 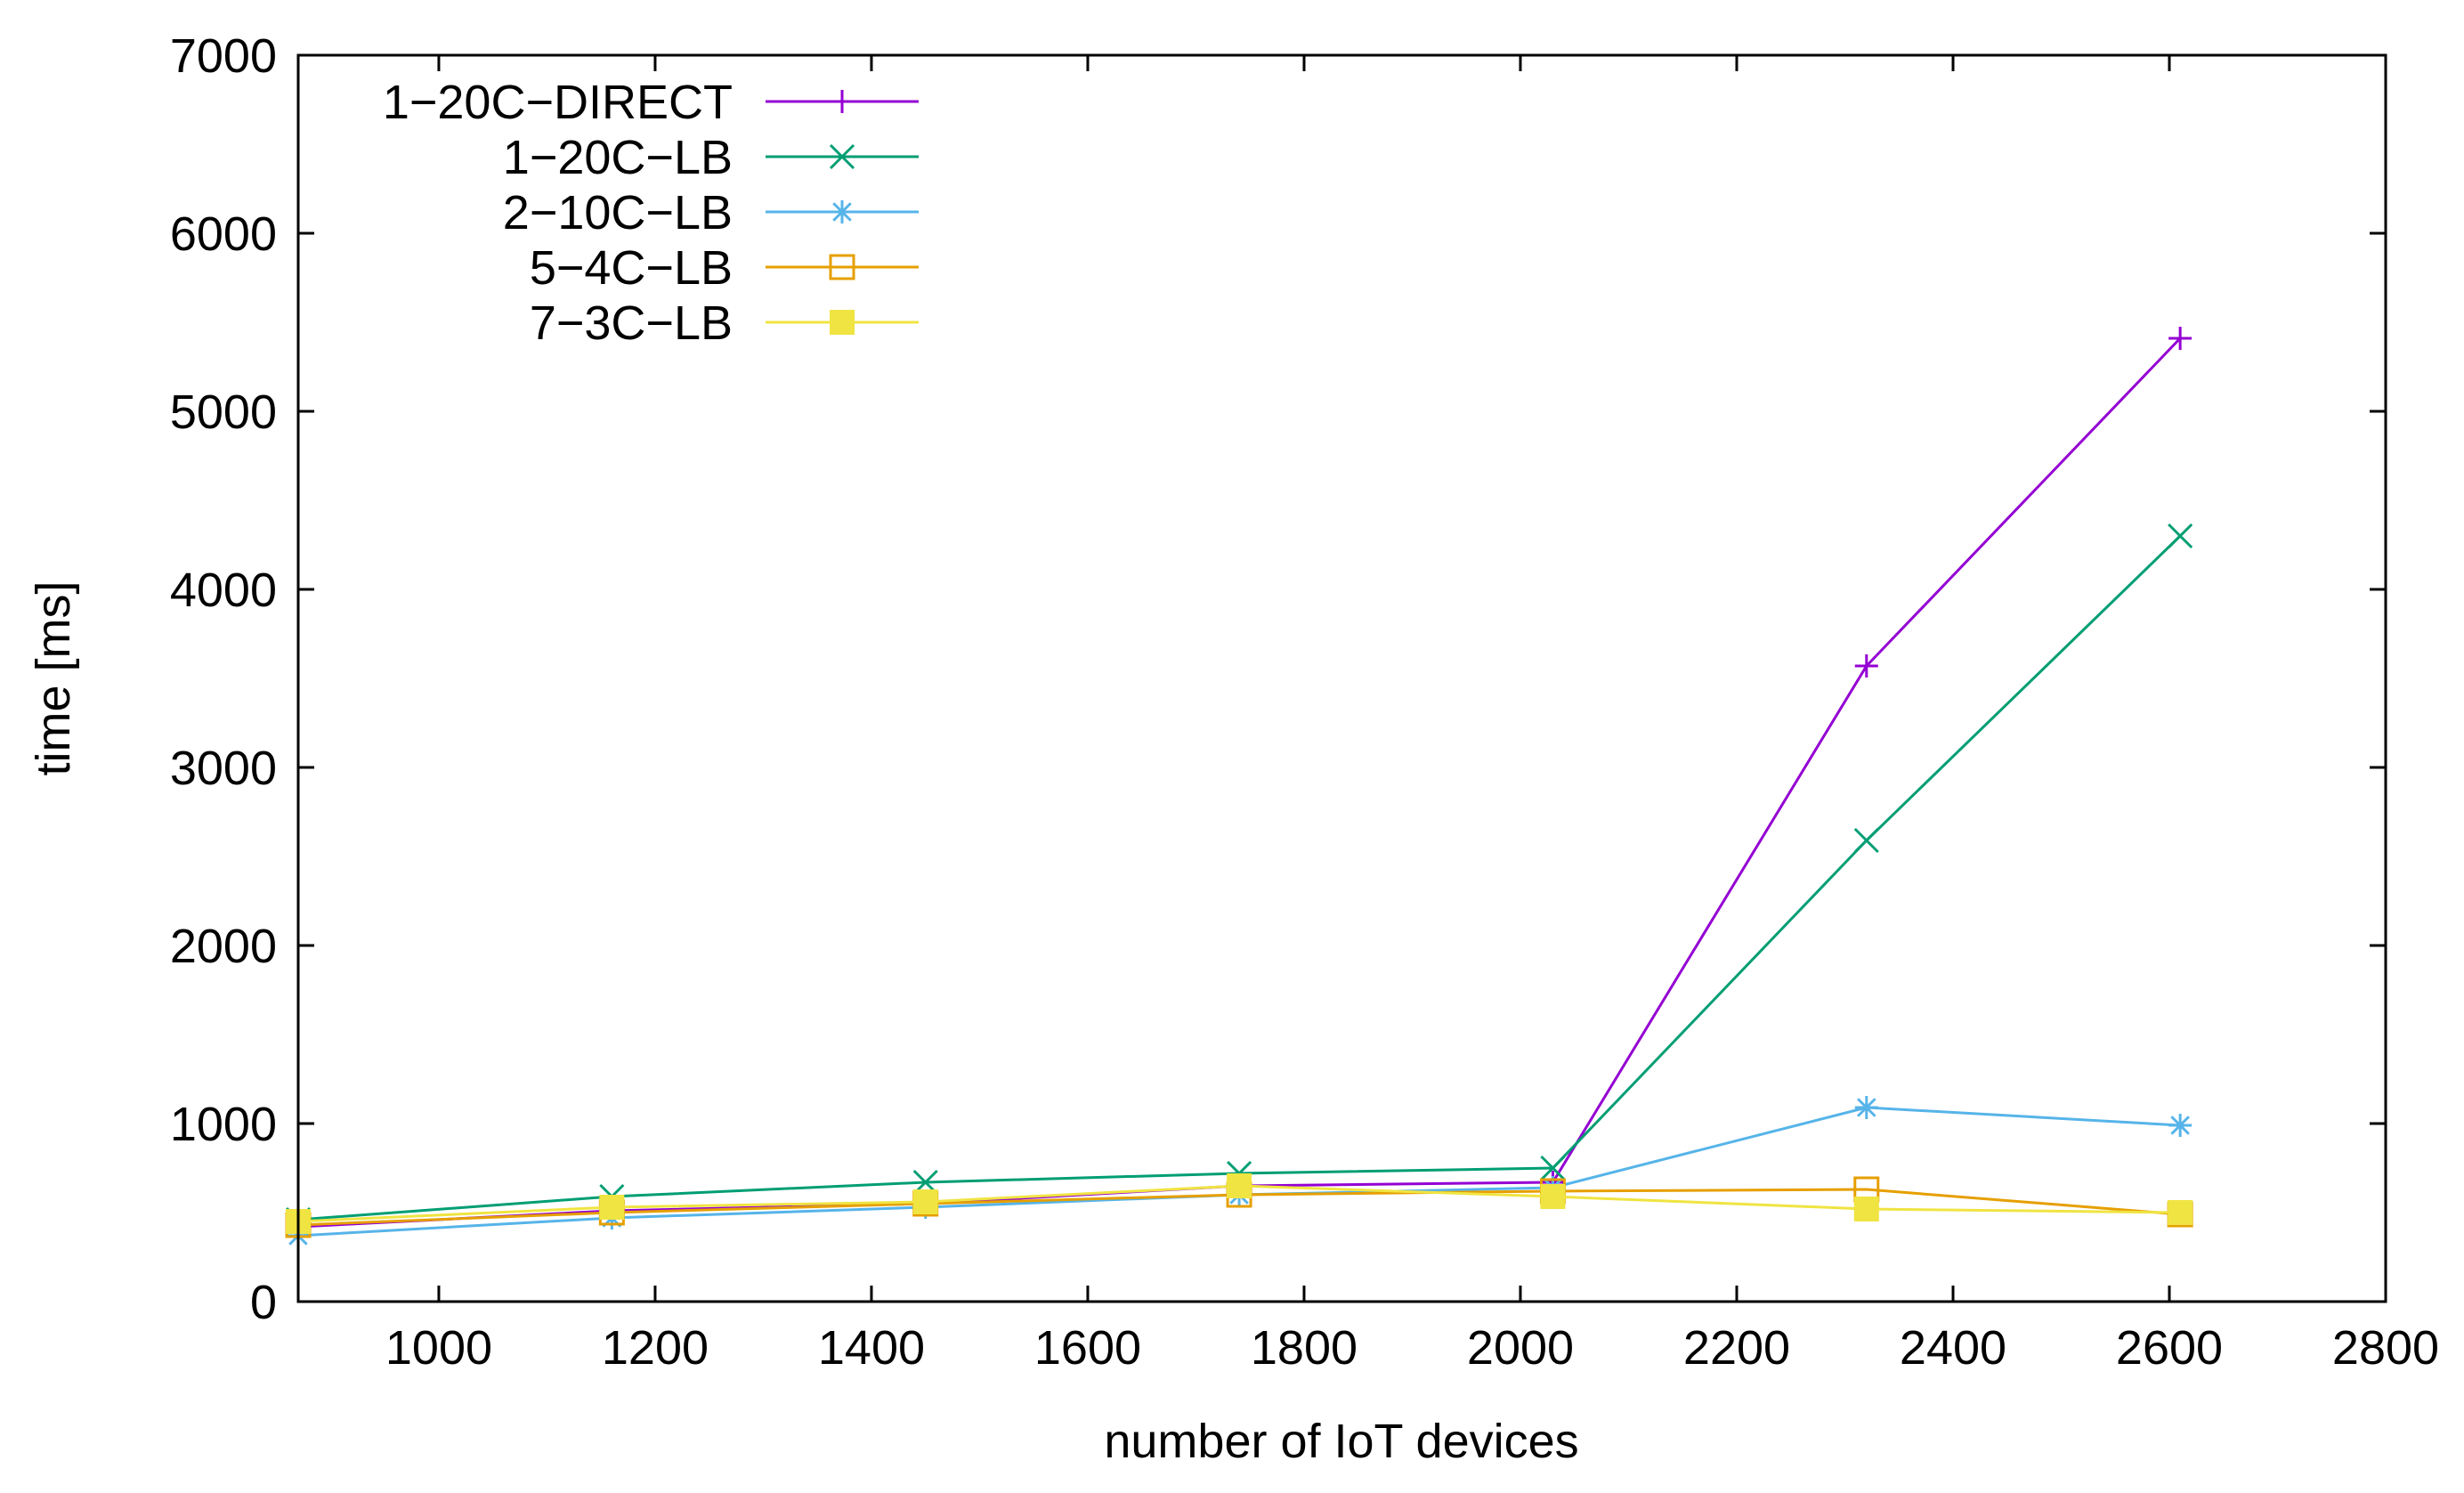 What do you see at coordinates (223, 1124) in the screenshot?
I see `y-tick-label: 1000` at bounding box center [223, 1124].